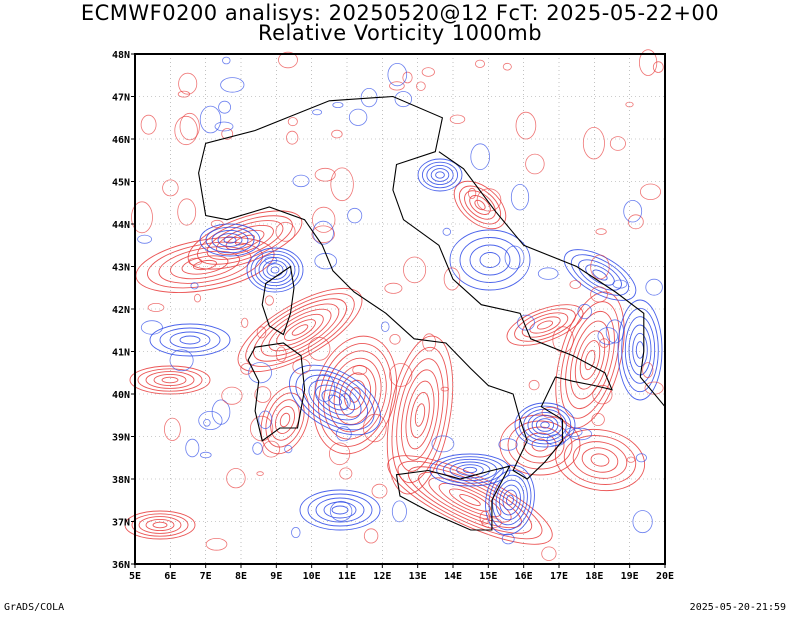  I want to click on lat-tick-label: 36N, so click(121, 565).